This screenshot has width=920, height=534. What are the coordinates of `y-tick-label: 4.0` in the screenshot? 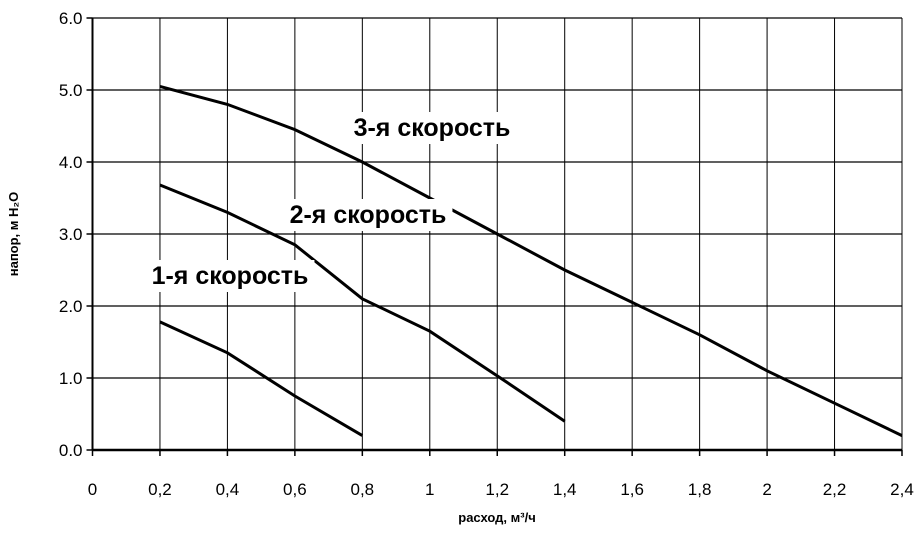 It's located at (71, 162).